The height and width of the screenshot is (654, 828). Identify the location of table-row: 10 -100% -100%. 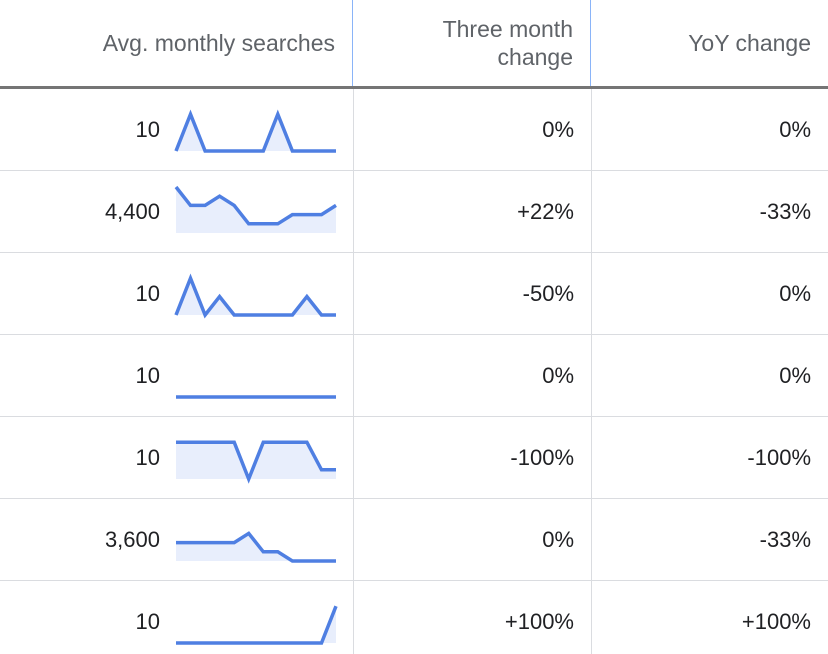
(414, 458).